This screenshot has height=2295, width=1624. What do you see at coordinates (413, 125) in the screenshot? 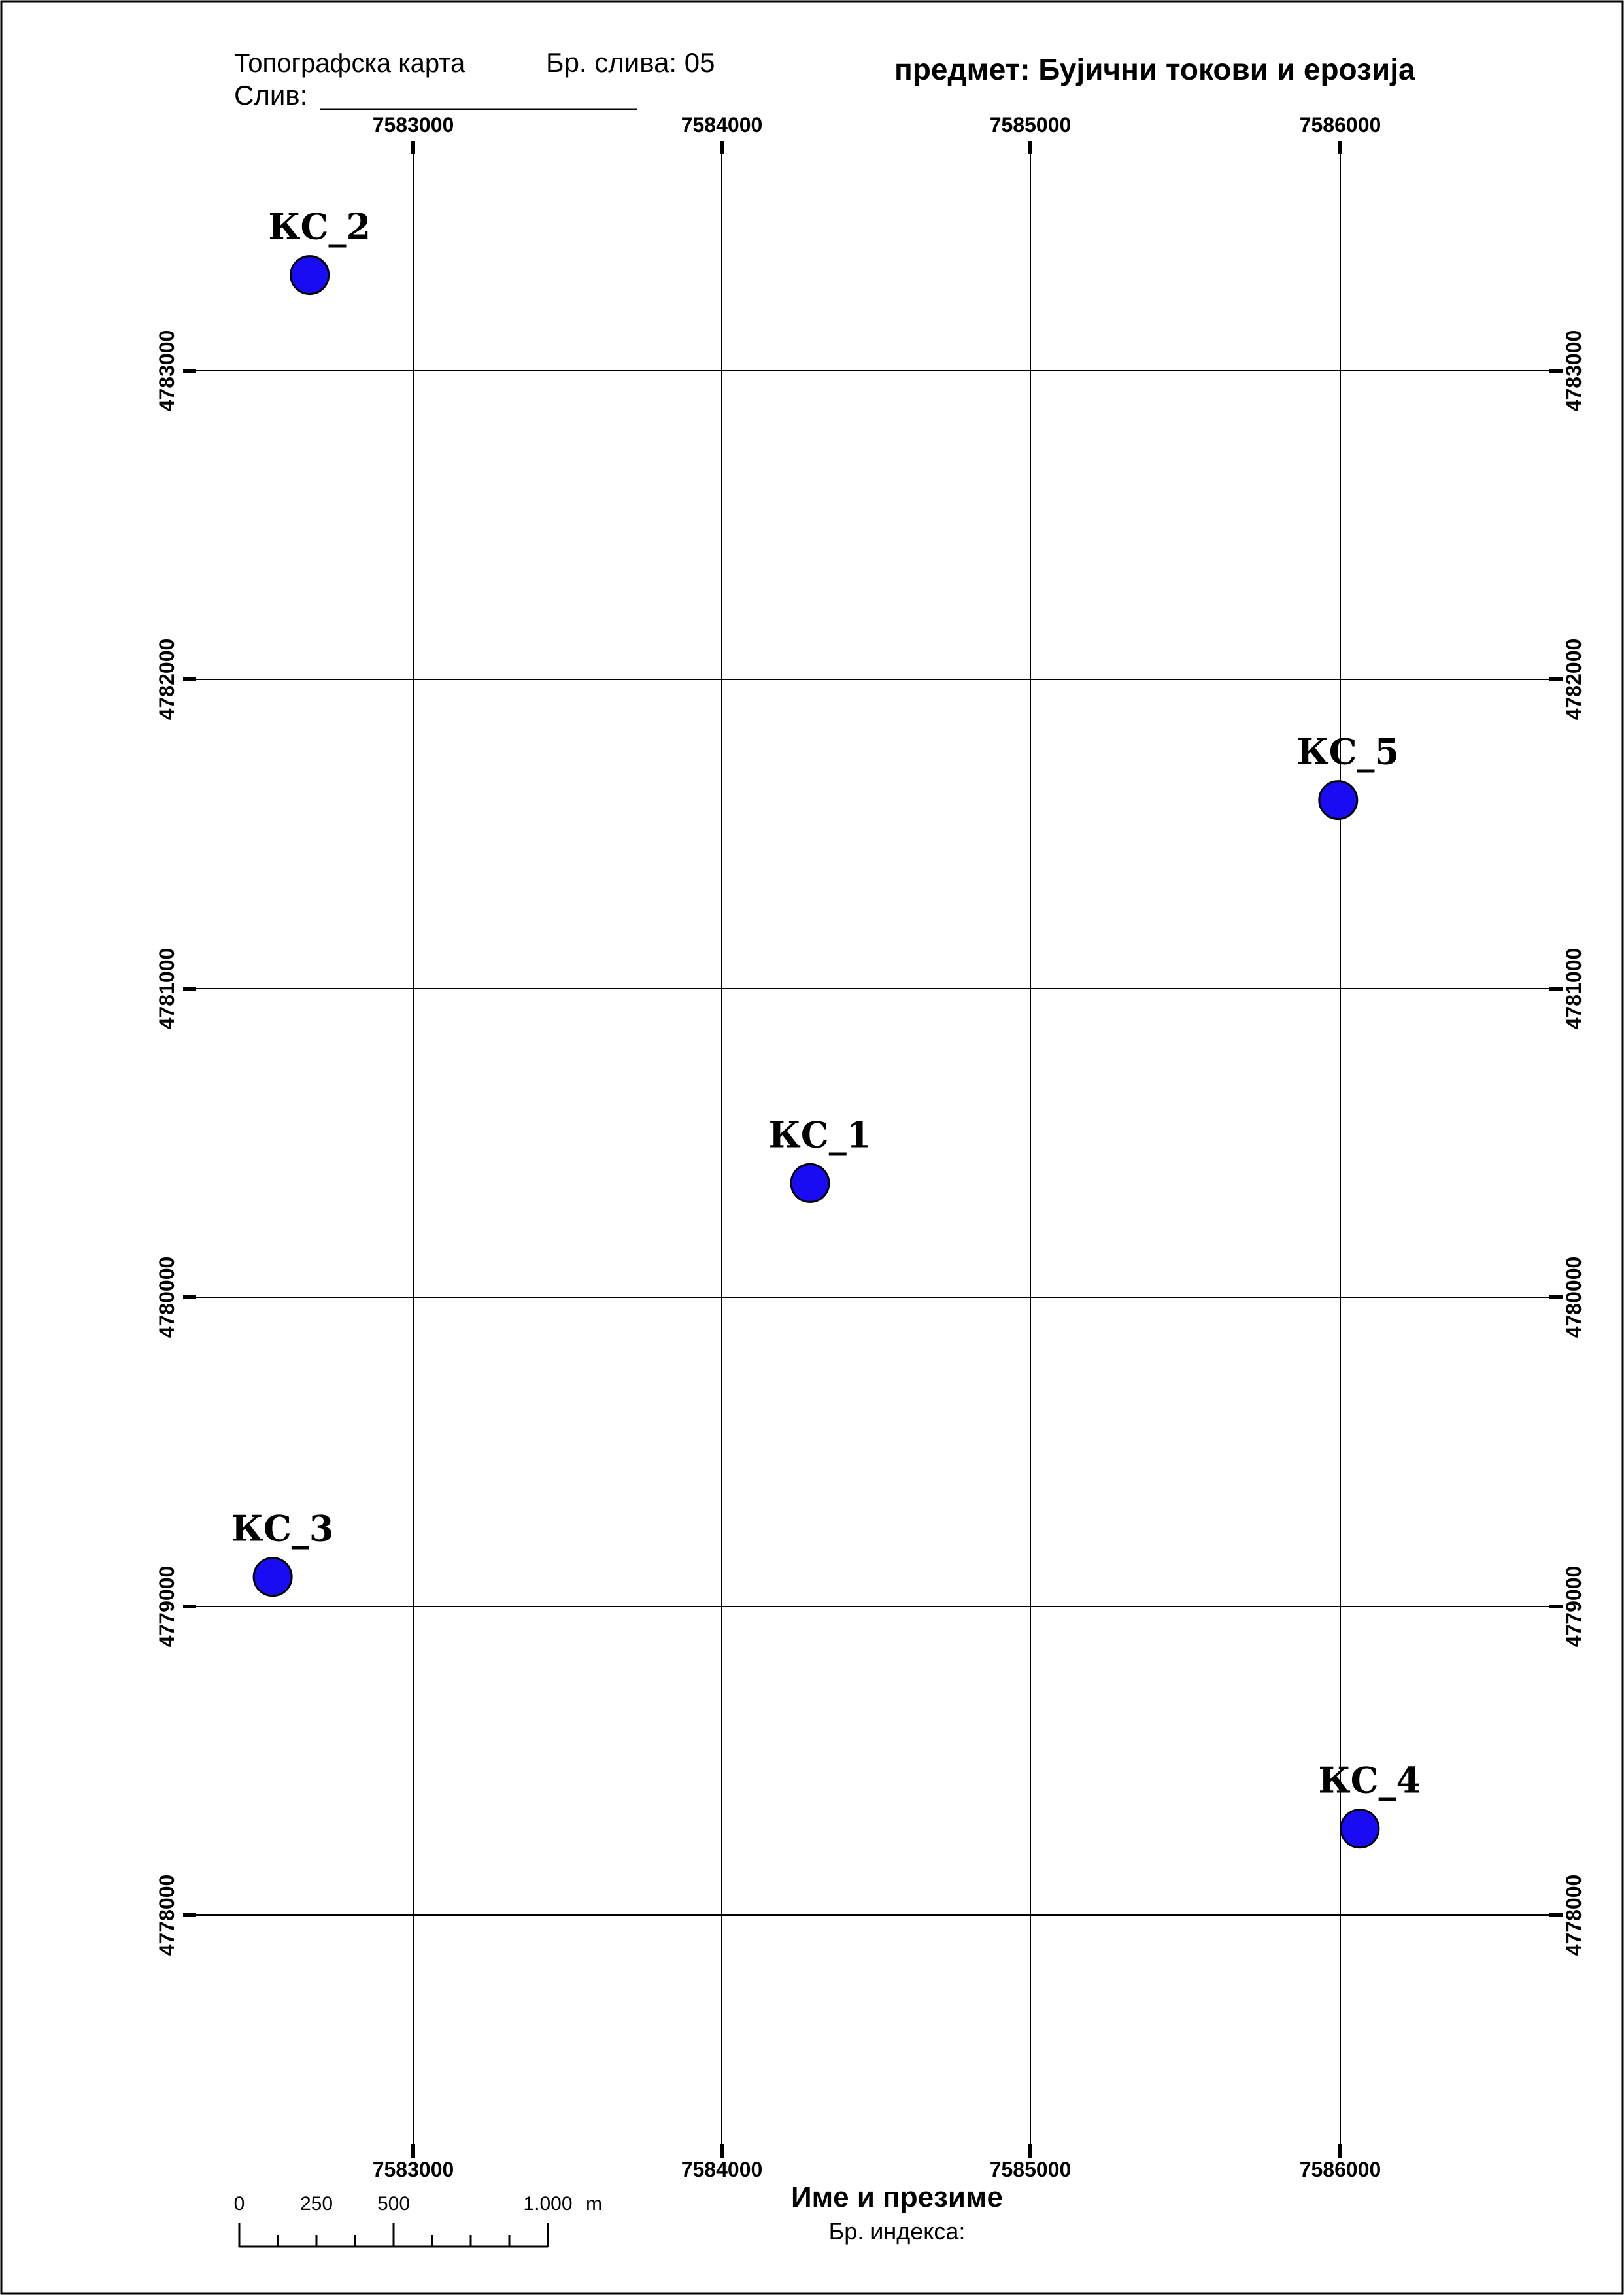
I see `easting-label-top: 7583000` at bounding box center [413, 125].